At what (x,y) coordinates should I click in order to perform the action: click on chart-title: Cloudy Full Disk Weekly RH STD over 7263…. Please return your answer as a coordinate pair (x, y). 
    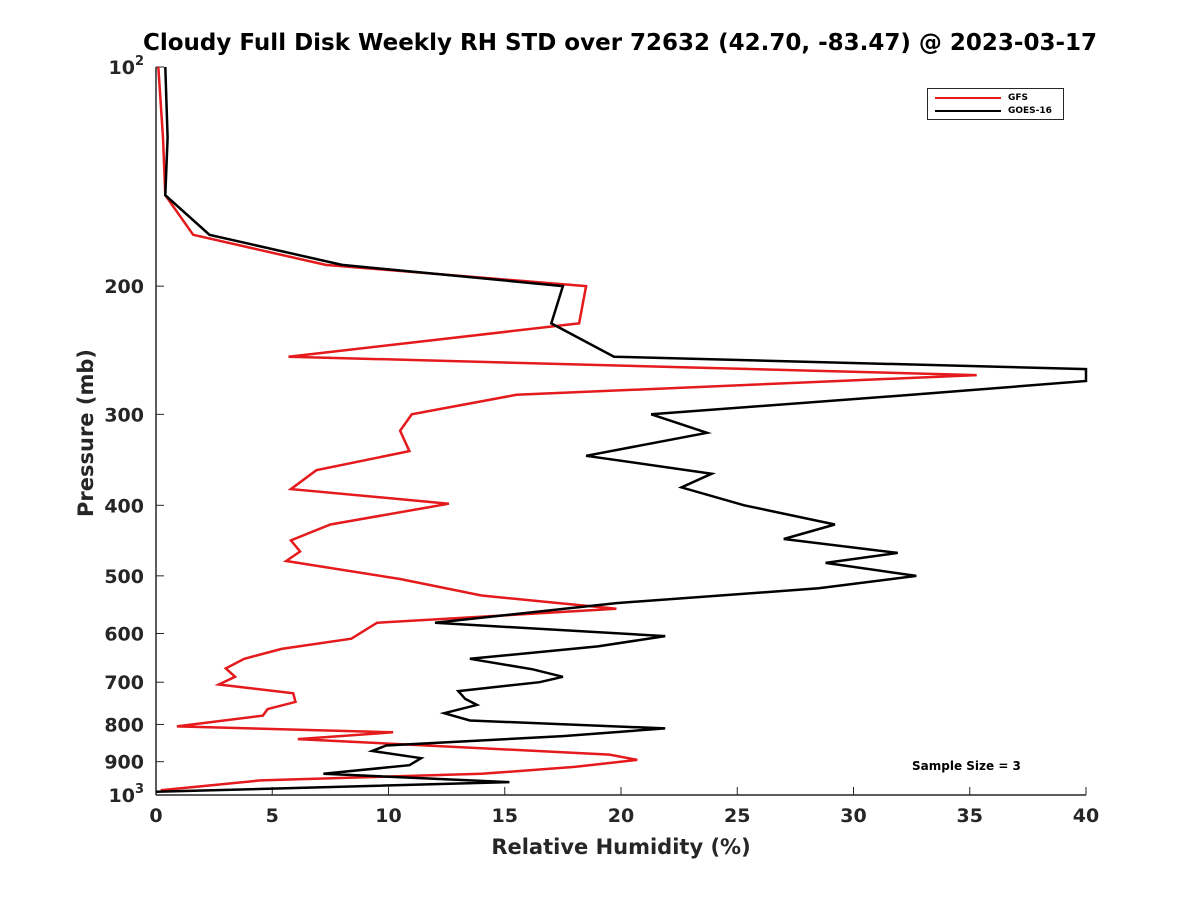
    Looking at the image, I should click on (620, 43).